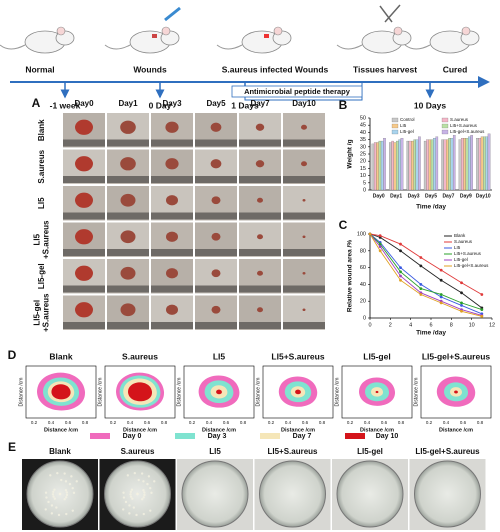  Describe the element at coordinates (192, 422) in the screenshot. I see `x-tick-label: 0.2` at that location.